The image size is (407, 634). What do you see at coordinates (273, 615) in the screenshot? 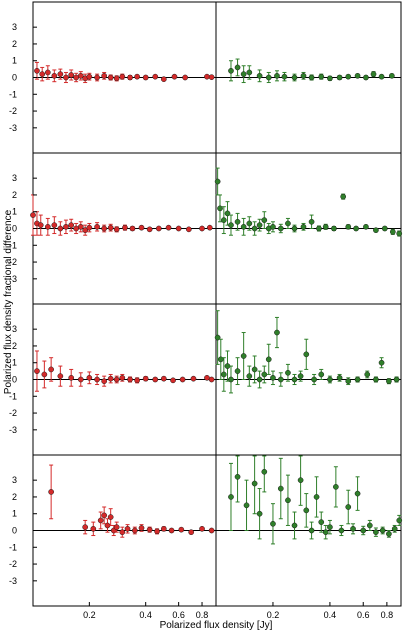
I see `x-tick-label: 0.2` at bounding box center [273, 615].